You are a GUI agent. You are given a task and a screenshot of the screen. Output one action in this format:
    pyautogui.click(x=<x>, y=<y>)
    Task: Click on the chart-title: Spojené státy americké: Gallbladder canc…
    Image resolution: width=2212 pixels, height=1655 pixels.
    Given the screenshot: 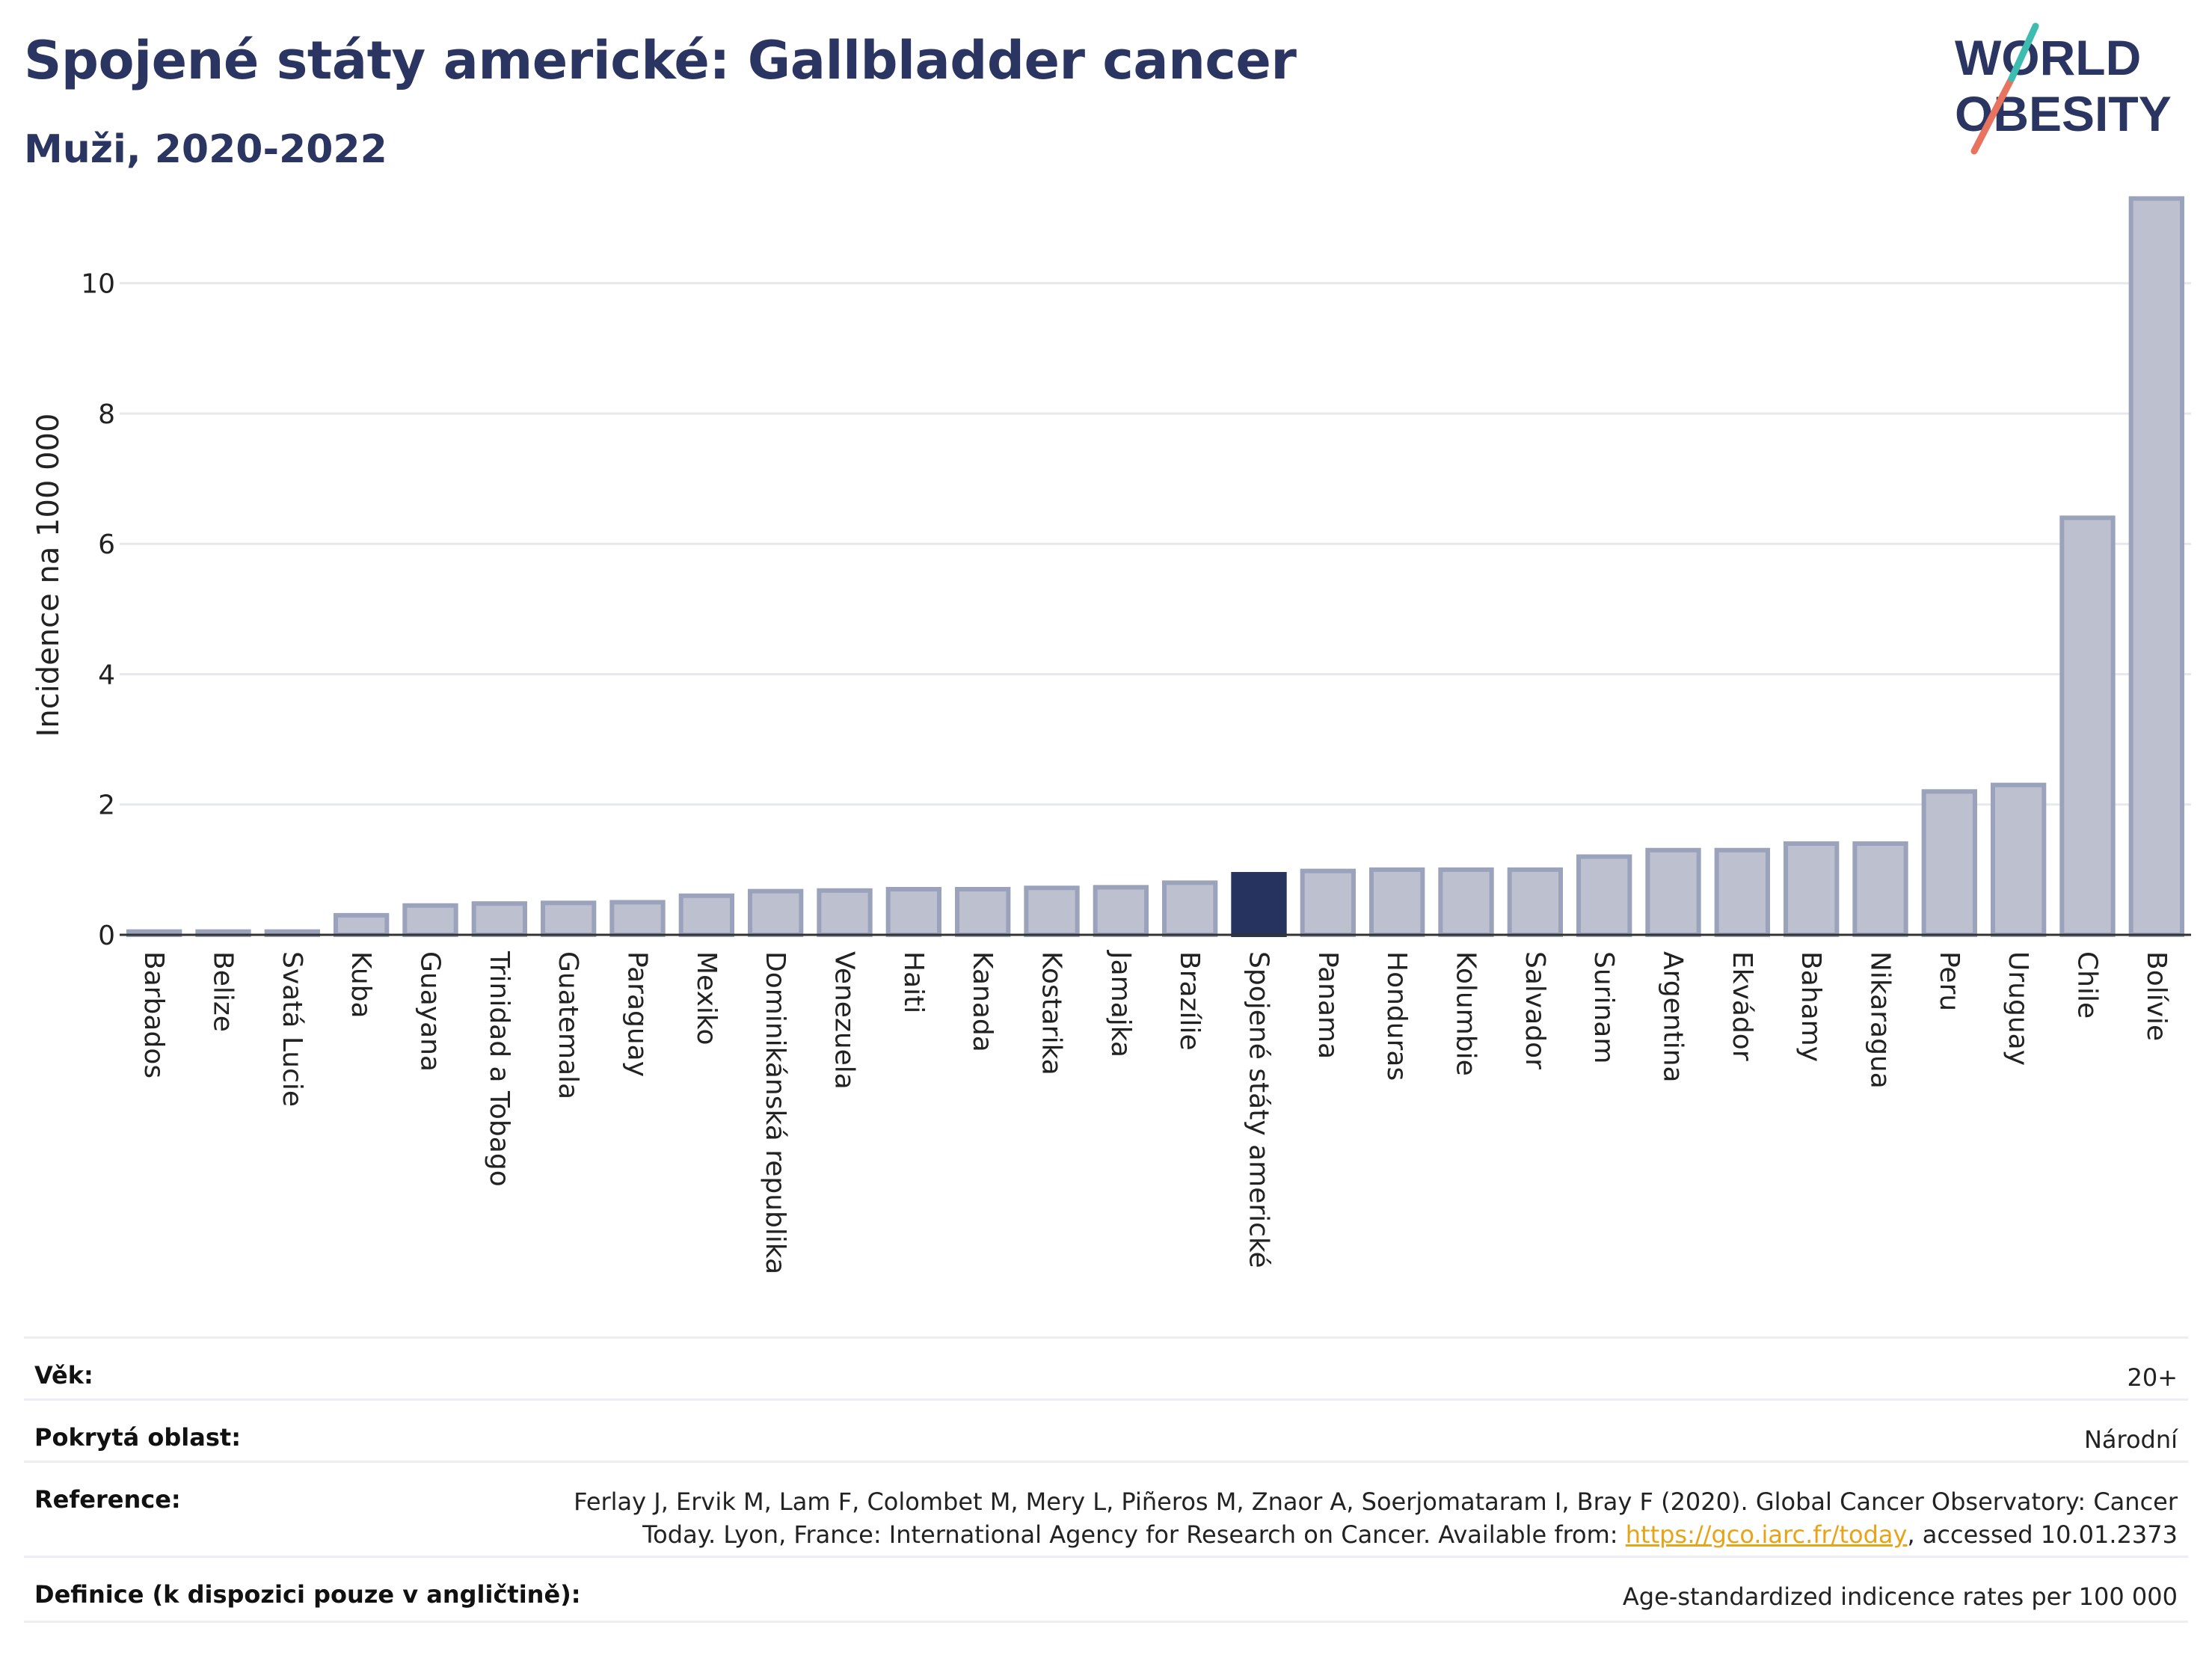 What is the action you would take?
    pyautogui.click(x=660, y=60)
    